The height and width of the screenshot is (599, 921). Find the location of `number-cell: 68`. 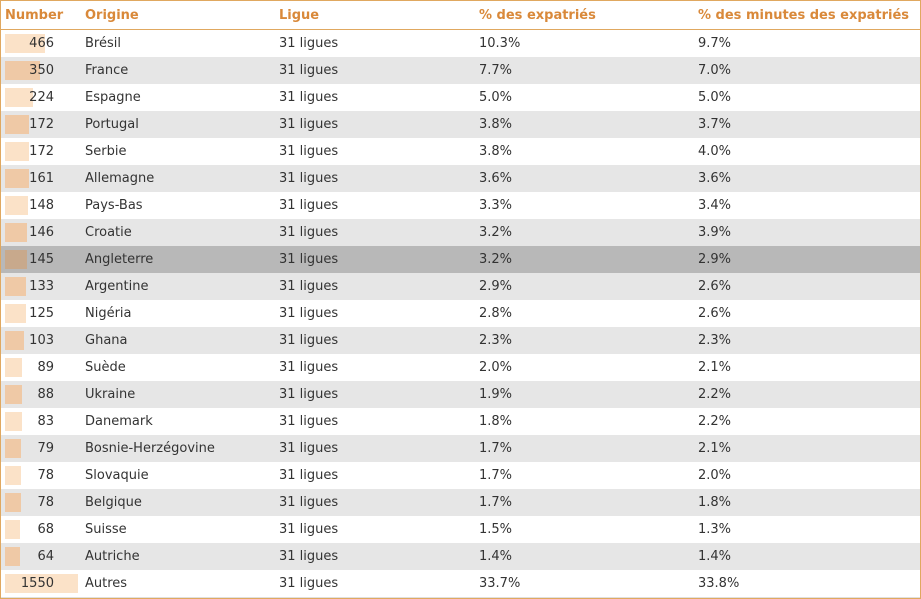

number-cell: 68 is located at coordinates (40, 529).